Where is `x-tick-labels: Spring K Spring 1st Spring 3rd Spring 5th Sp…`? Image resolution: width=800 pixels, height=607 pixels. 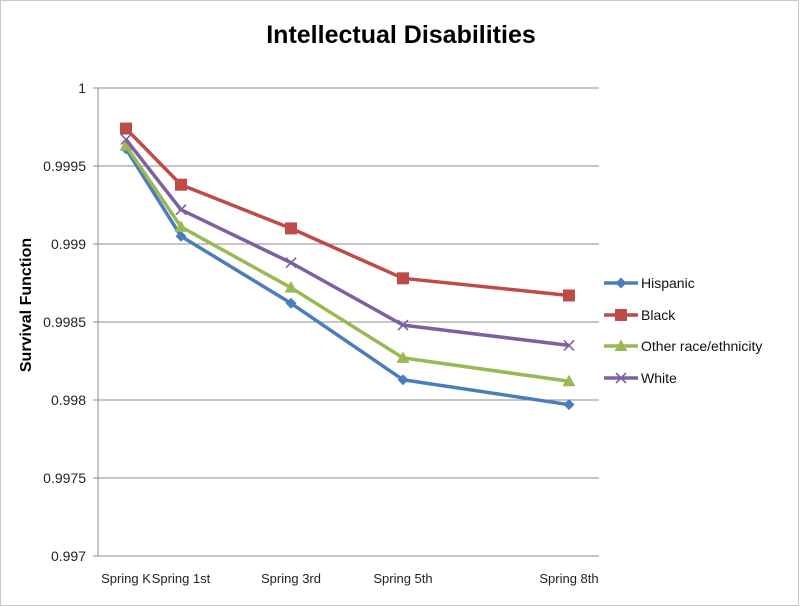 x-tick-labels: Spring K Spring 1st Spring 3rd Spring 5th Sp… is located at coordinates (350, 578).